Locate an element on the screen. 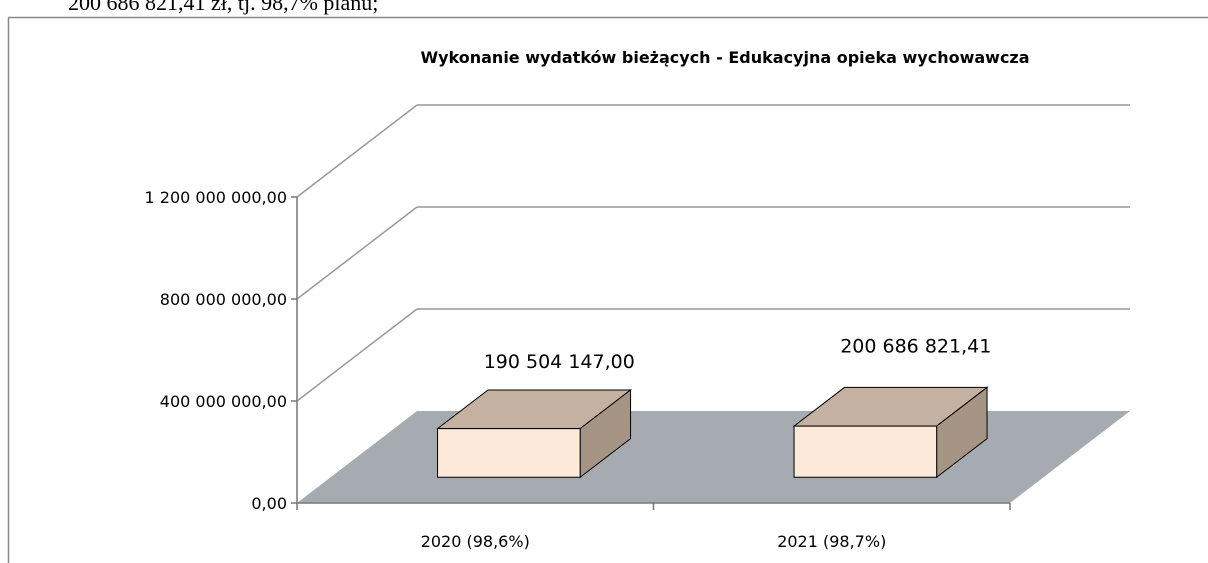  y-tick-label: 800 000 000,00 is located at coordinates (223, 299).